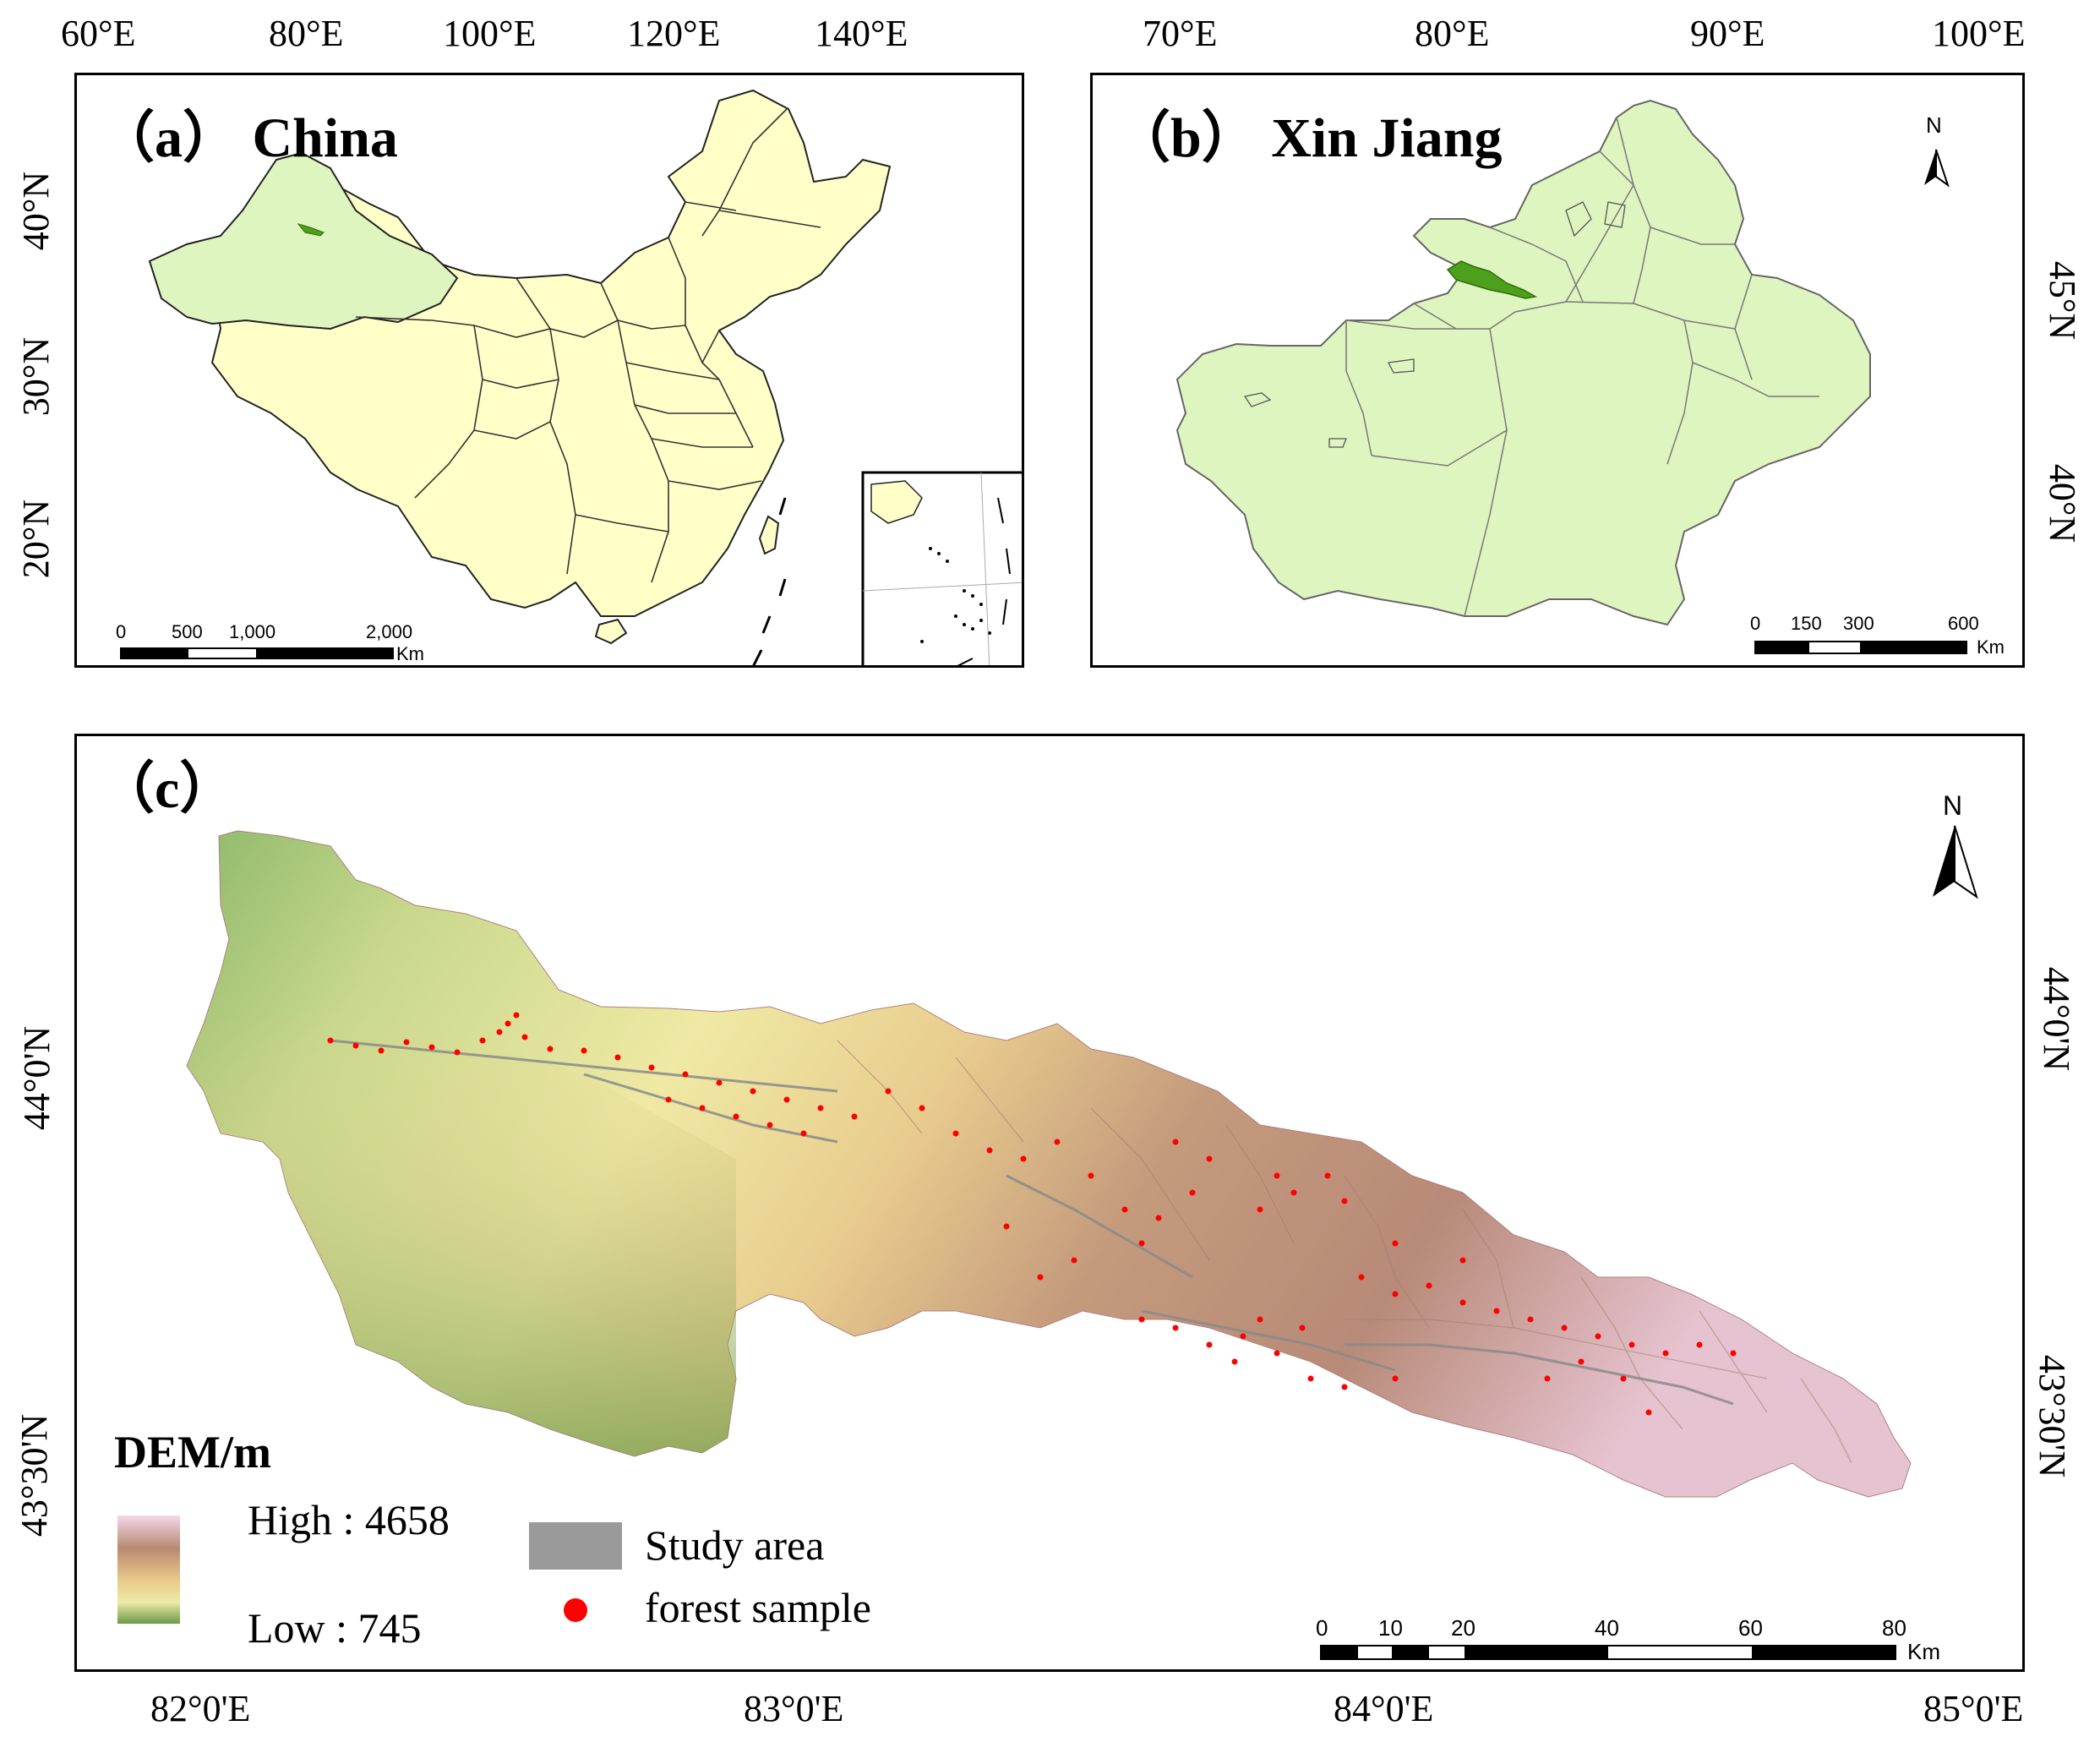 This screenshot has width=2100, height=1764. I want to click on legend-dem-ramp, so click(148, 1570).